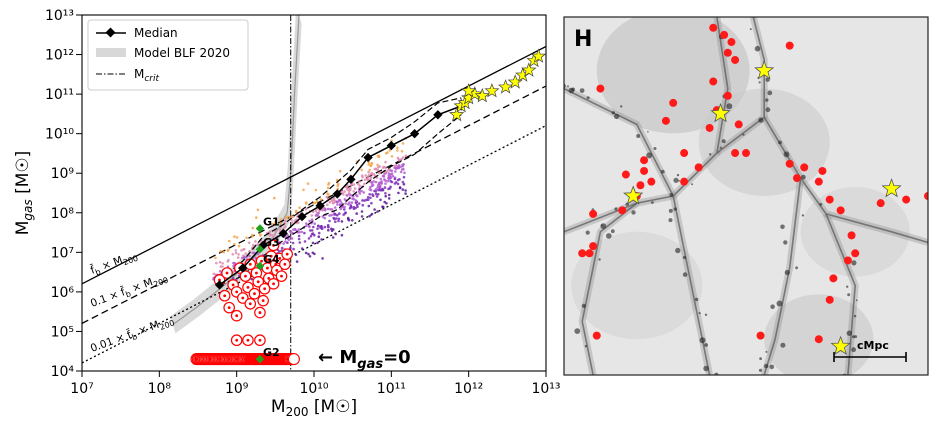 The height and width of the screenshot is (430, 949). Describe the element at coordinates (63, 372) in the screenshot. I see `y-tick-label: 10⁴` at that location.